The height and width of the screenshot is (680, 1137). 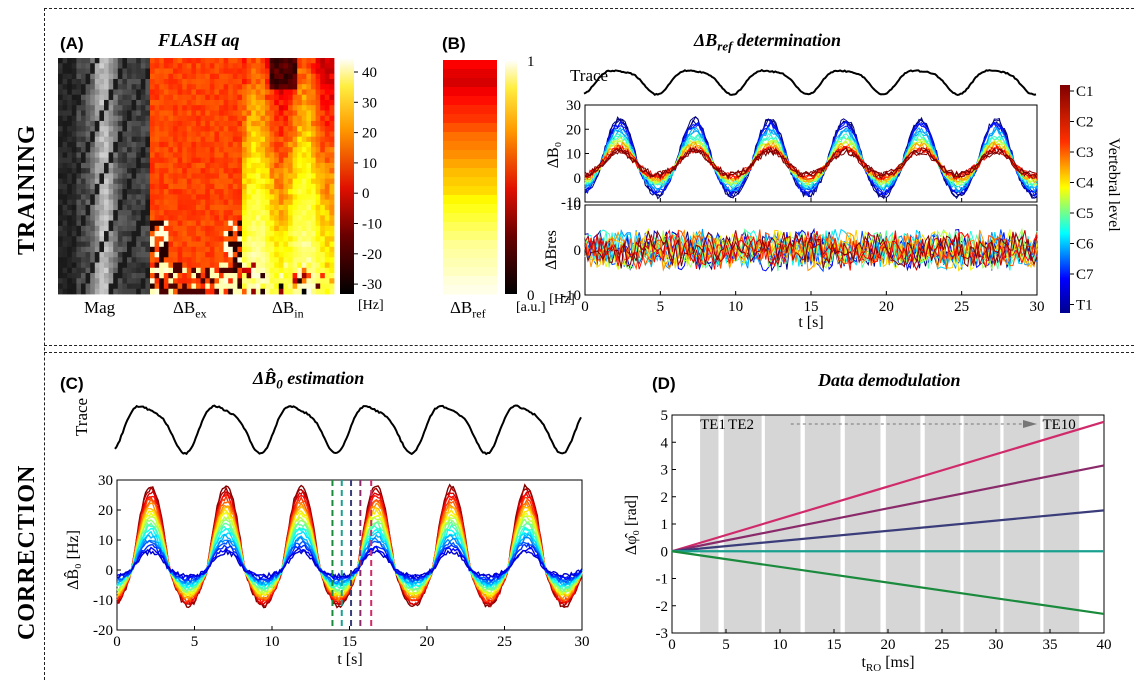 I want to click on echo-window, so click(x=782, y=524).